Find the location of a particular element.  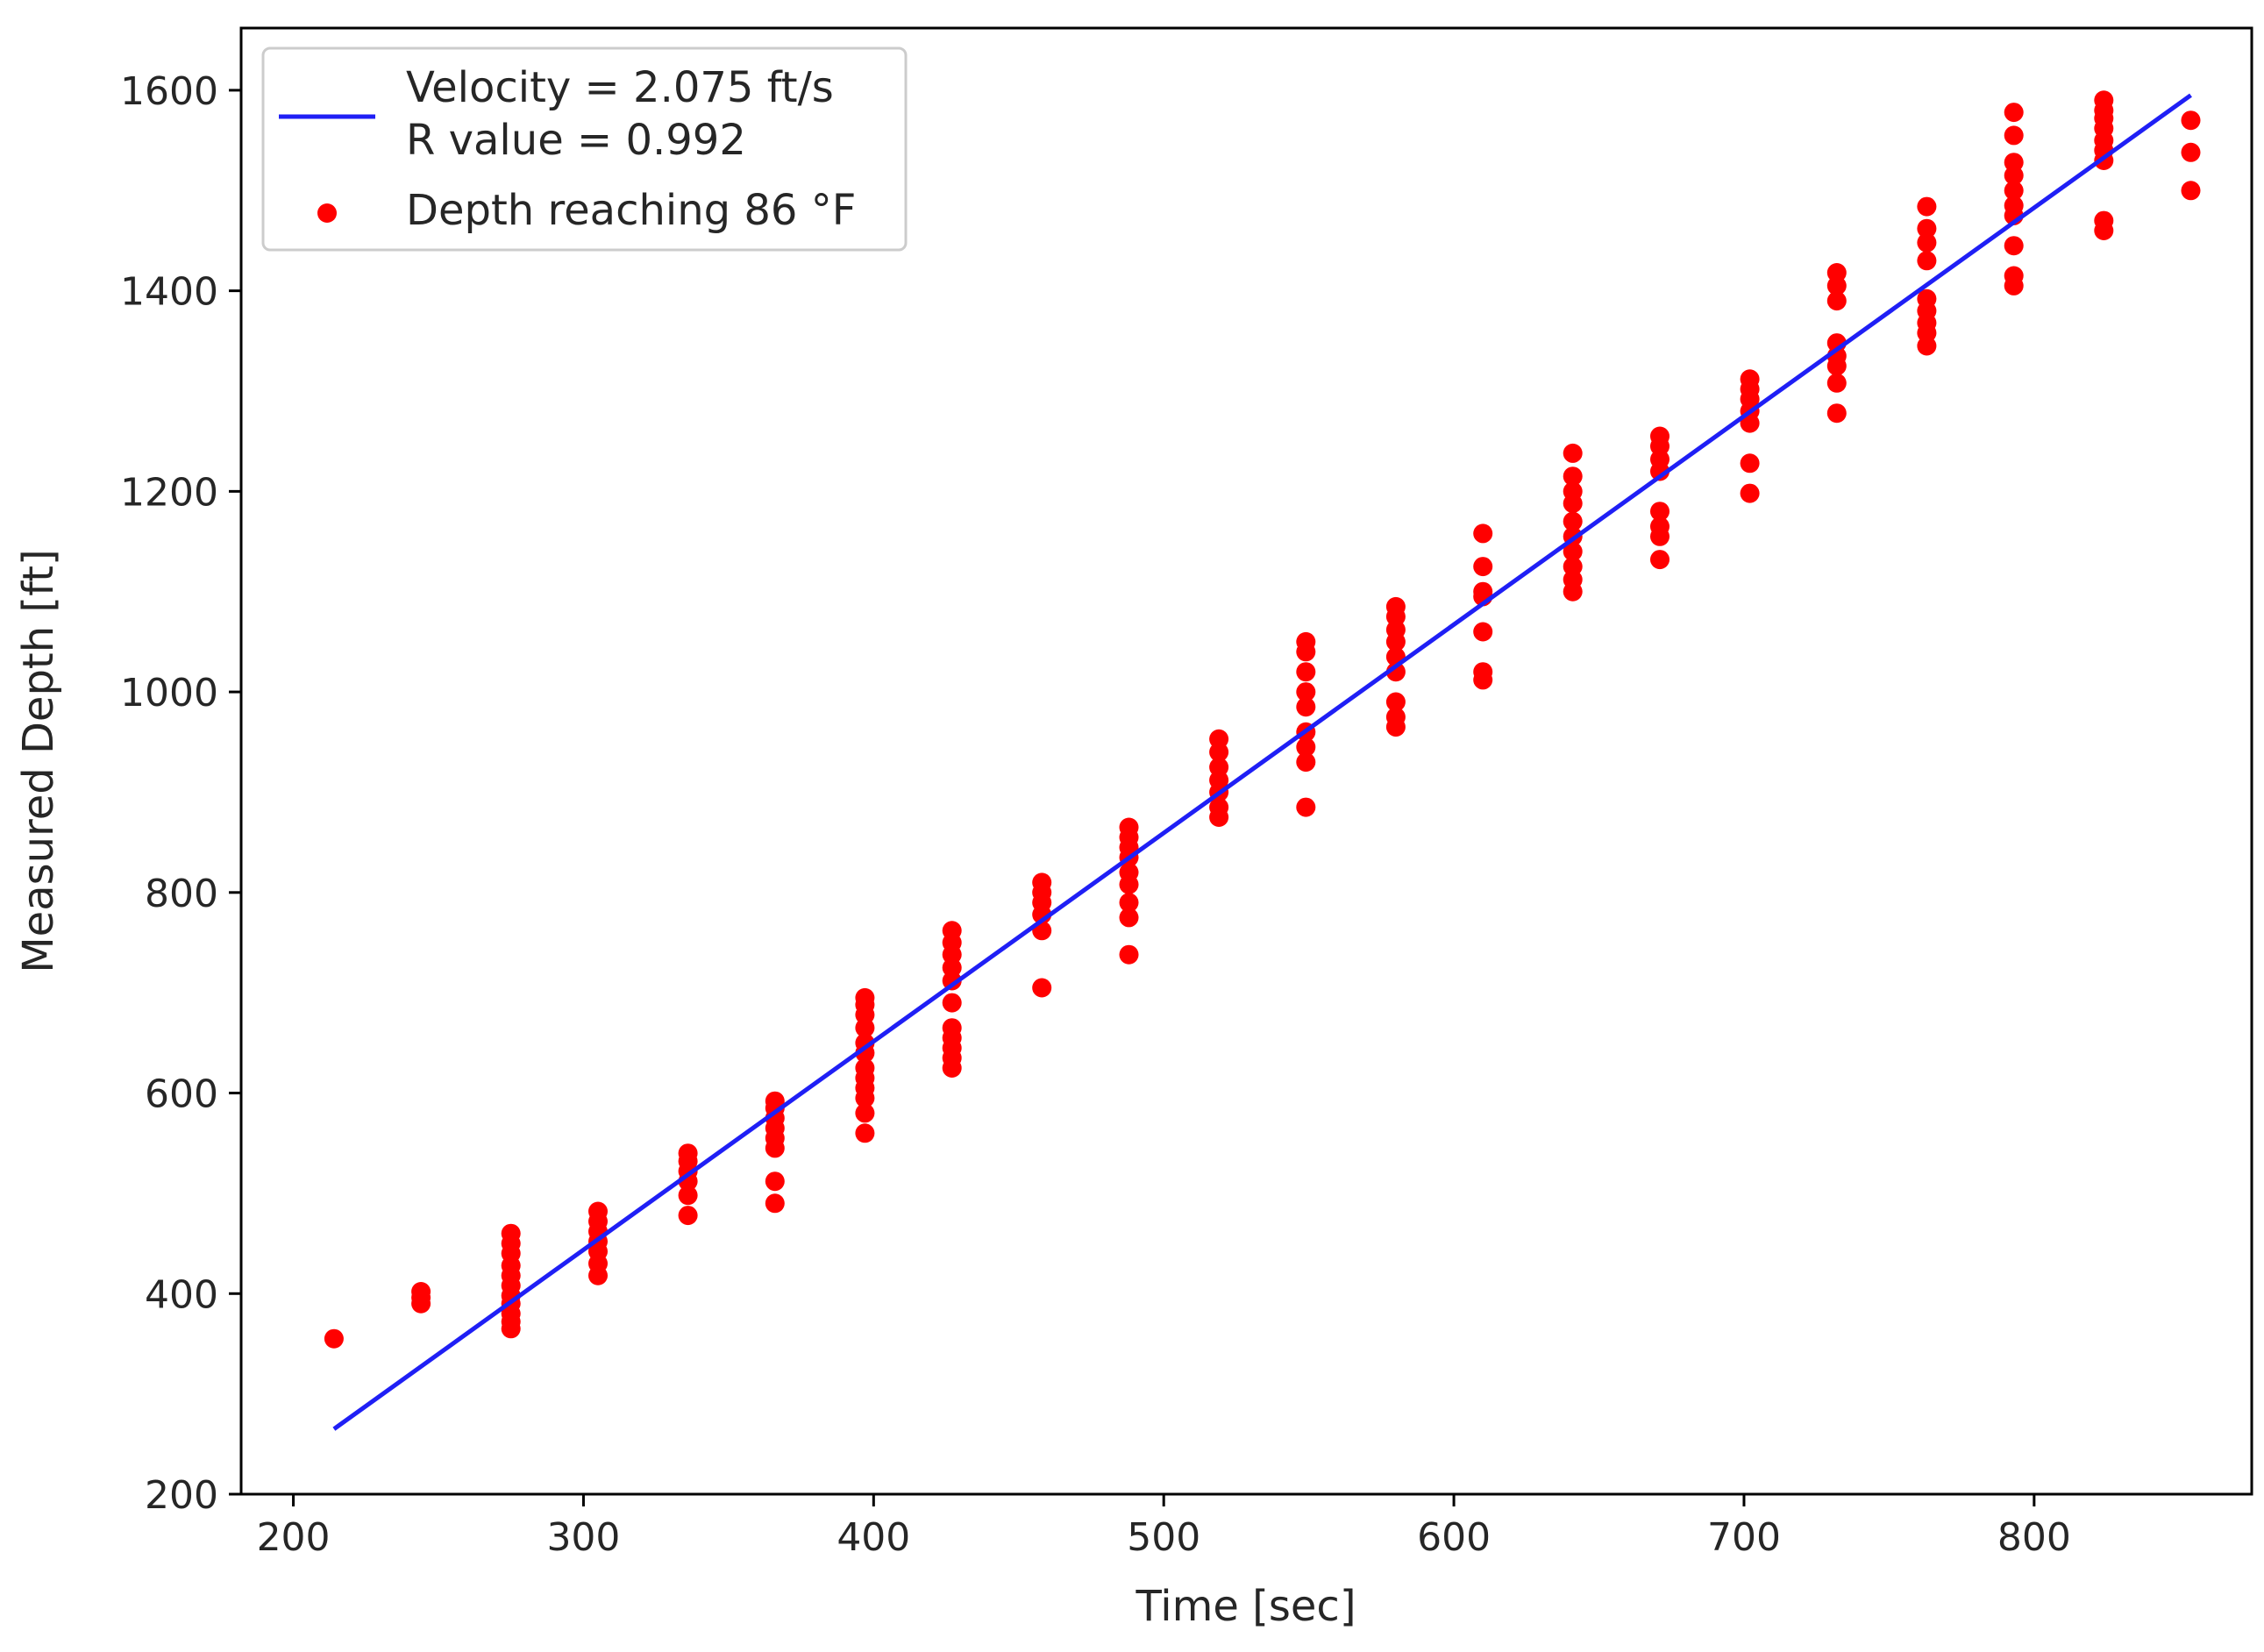

y-tick-label-600: 600 is located at coordinates (182, 1094).